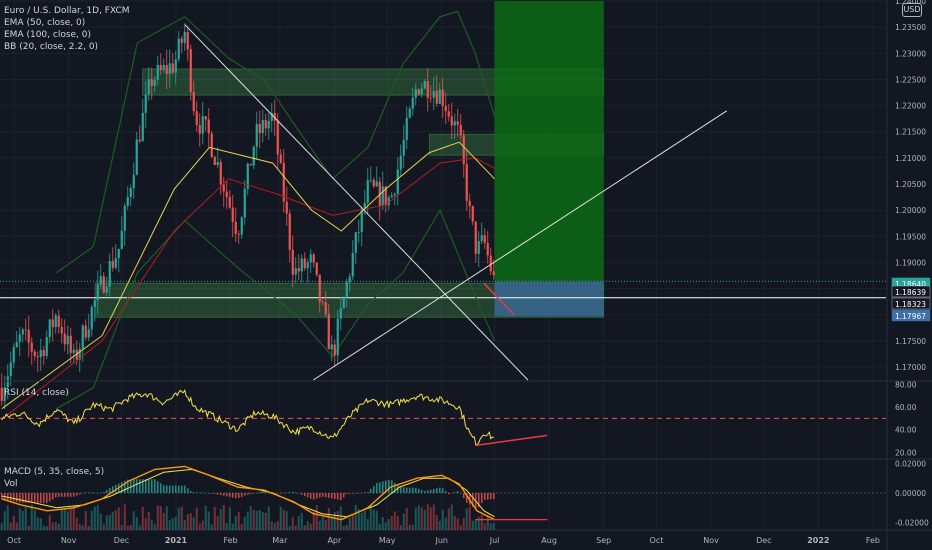 The width and height of the screenshot is (932, 550). I want to click on currency-badge: USD, so click(912, 10).